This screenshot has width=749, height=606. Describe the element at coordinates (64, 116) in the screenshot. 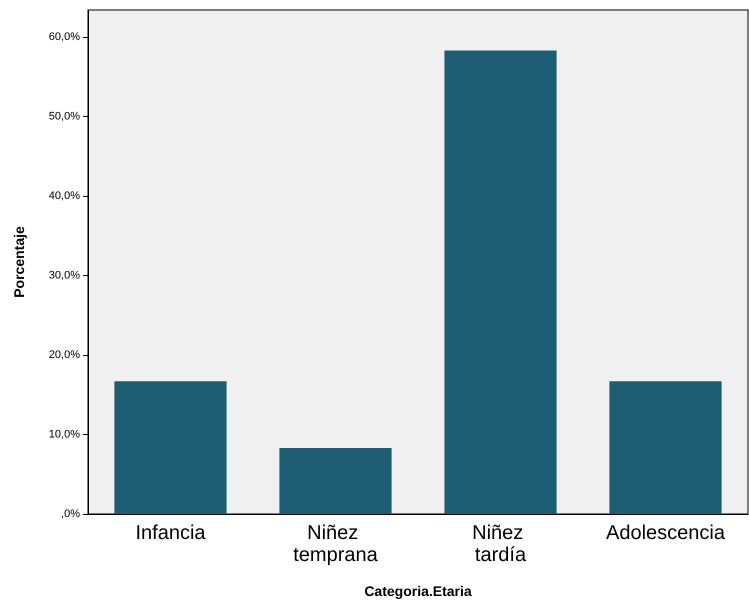

I see `y-tick-label: 50,0%` at that location.